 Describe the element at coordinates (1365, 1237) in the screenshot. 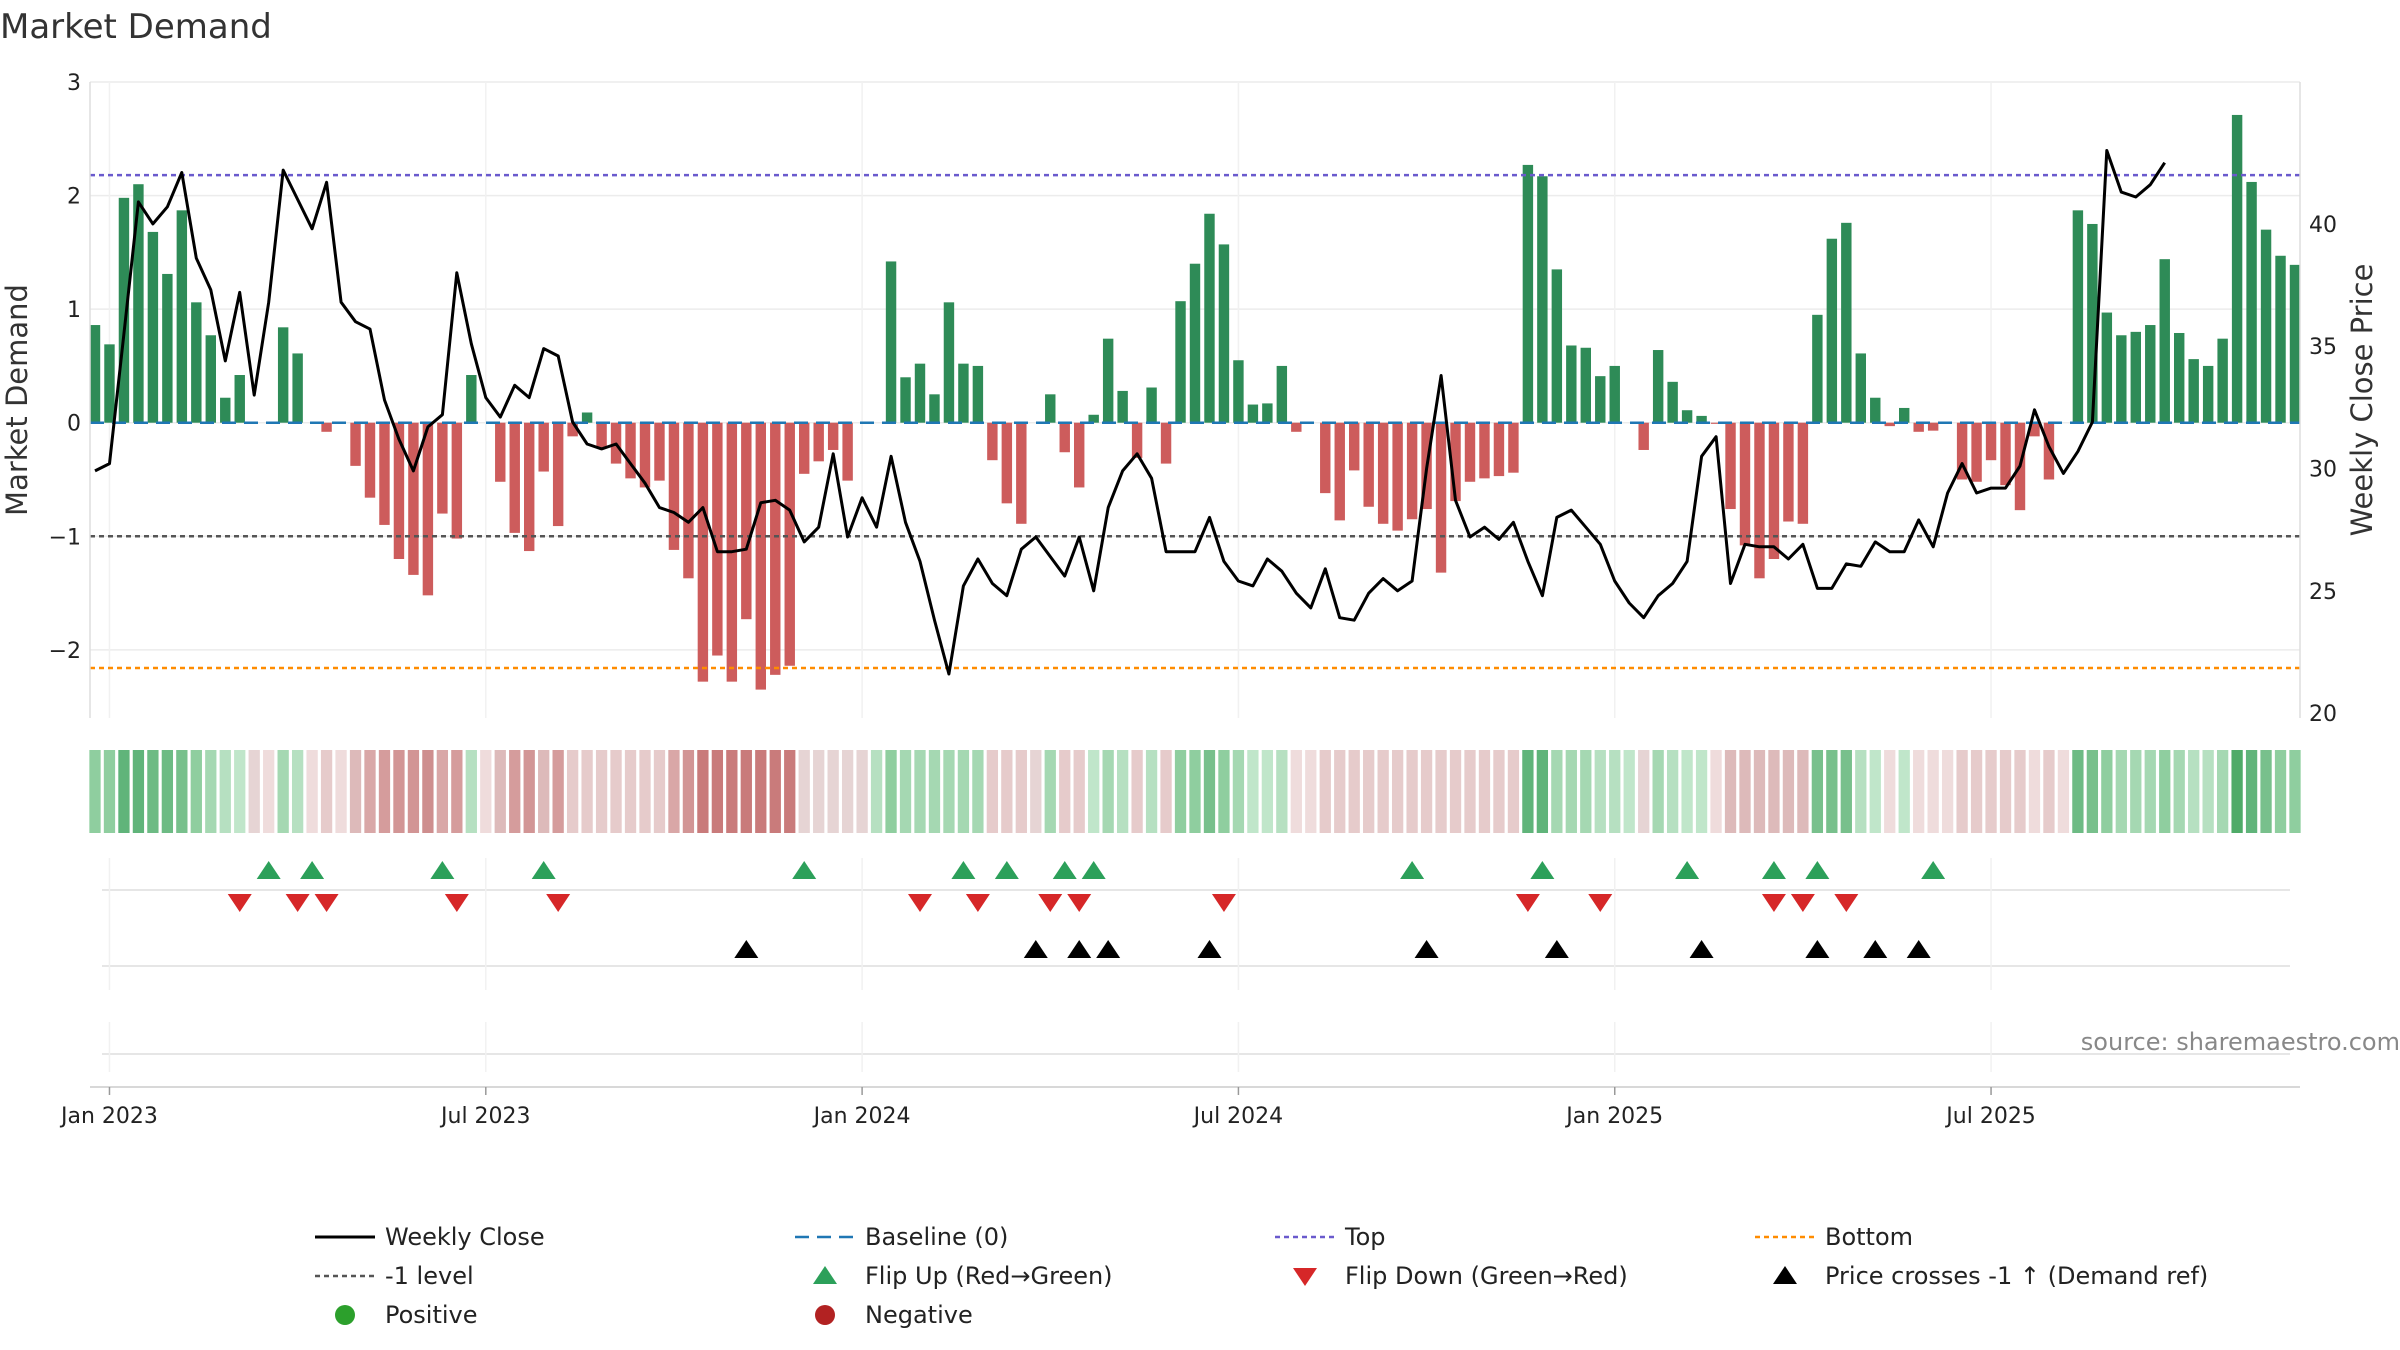

I see `legend-label: Top` at that location.